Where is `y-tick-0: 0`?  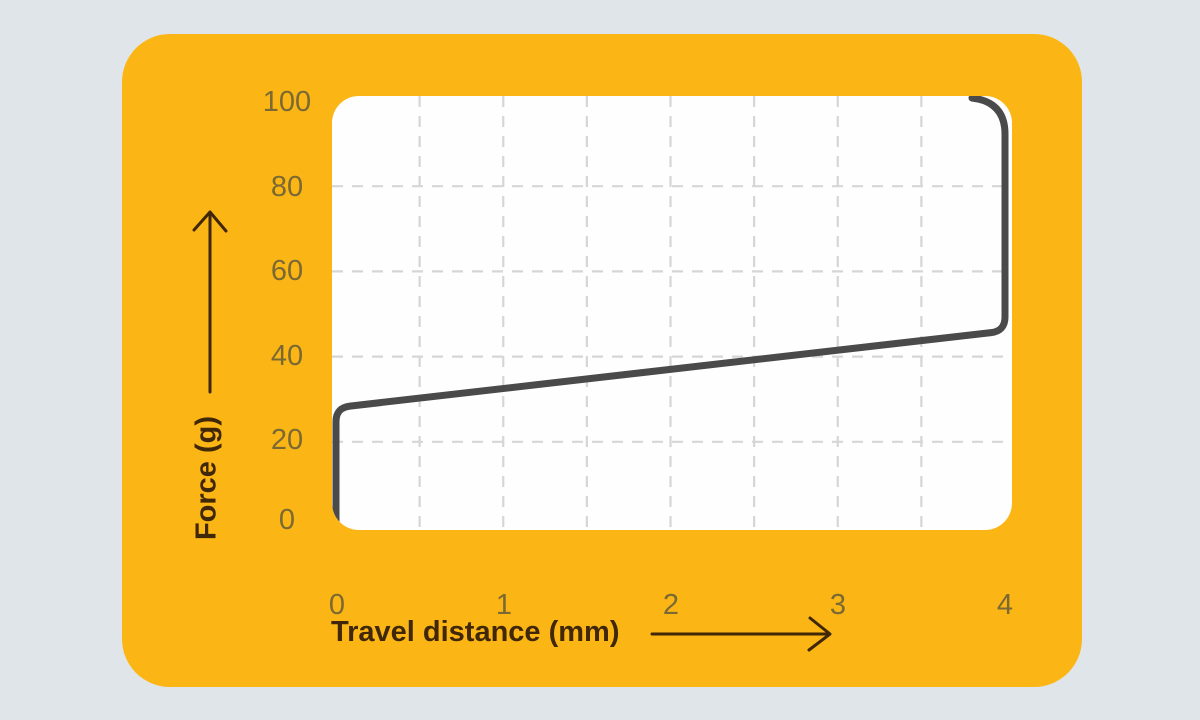 y-tick-0: 0 is located at coordinates (287, 520).